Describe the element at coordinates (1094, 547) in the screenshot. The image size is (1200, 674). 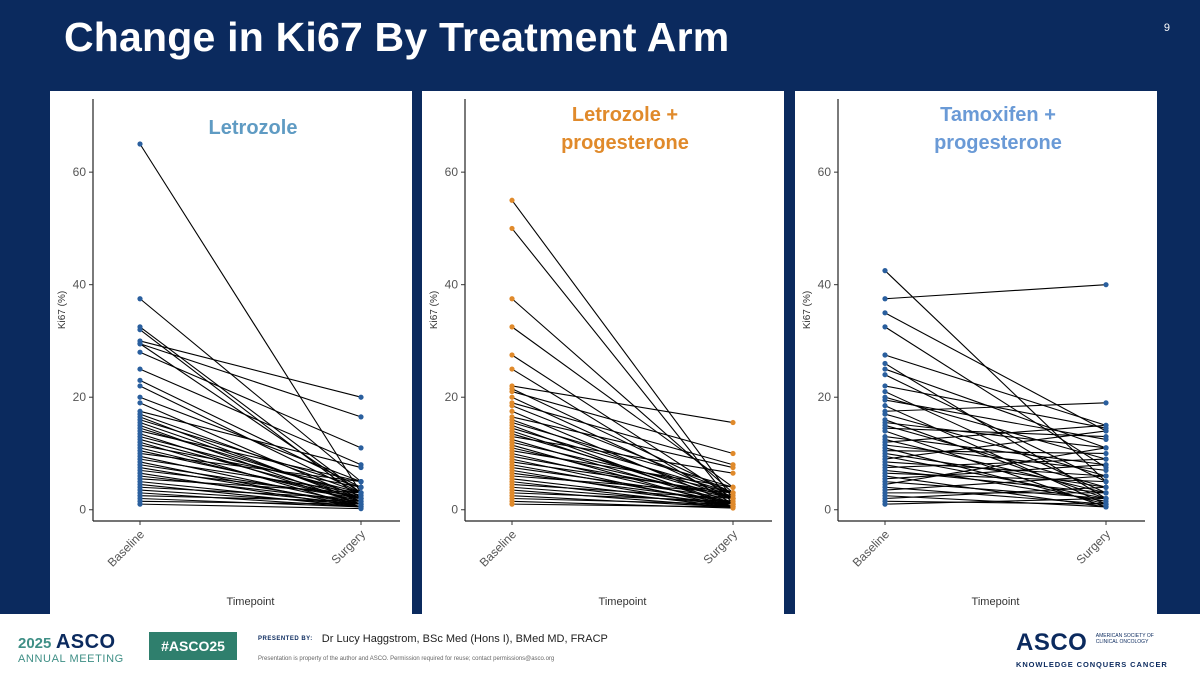
I see `x-tick-label: Surgery` at that location.